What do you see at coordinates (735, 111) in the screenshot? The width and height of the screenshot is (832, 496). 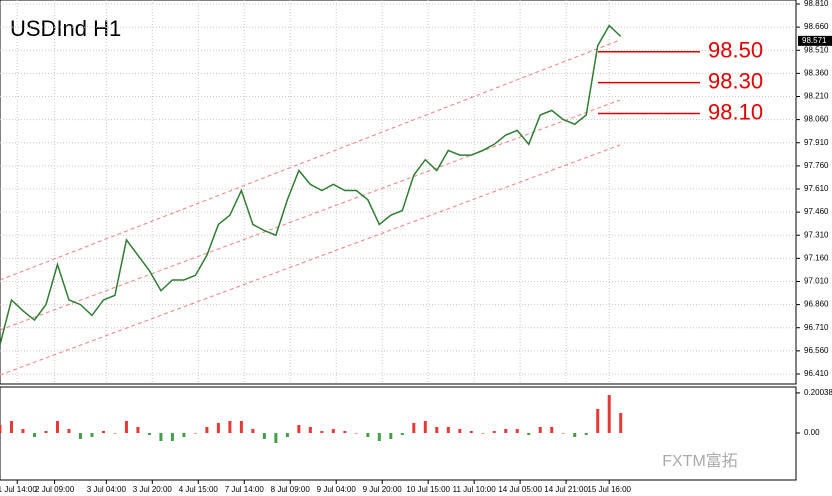 I see `level-label: 98.10` at bounding box center [735, 111].